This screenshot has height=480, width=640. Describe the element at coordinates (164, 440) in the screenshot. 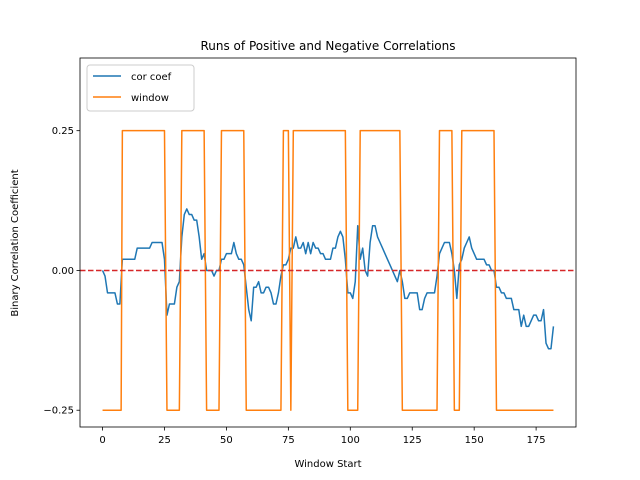

I see `x-tick-label: 25` at that location.